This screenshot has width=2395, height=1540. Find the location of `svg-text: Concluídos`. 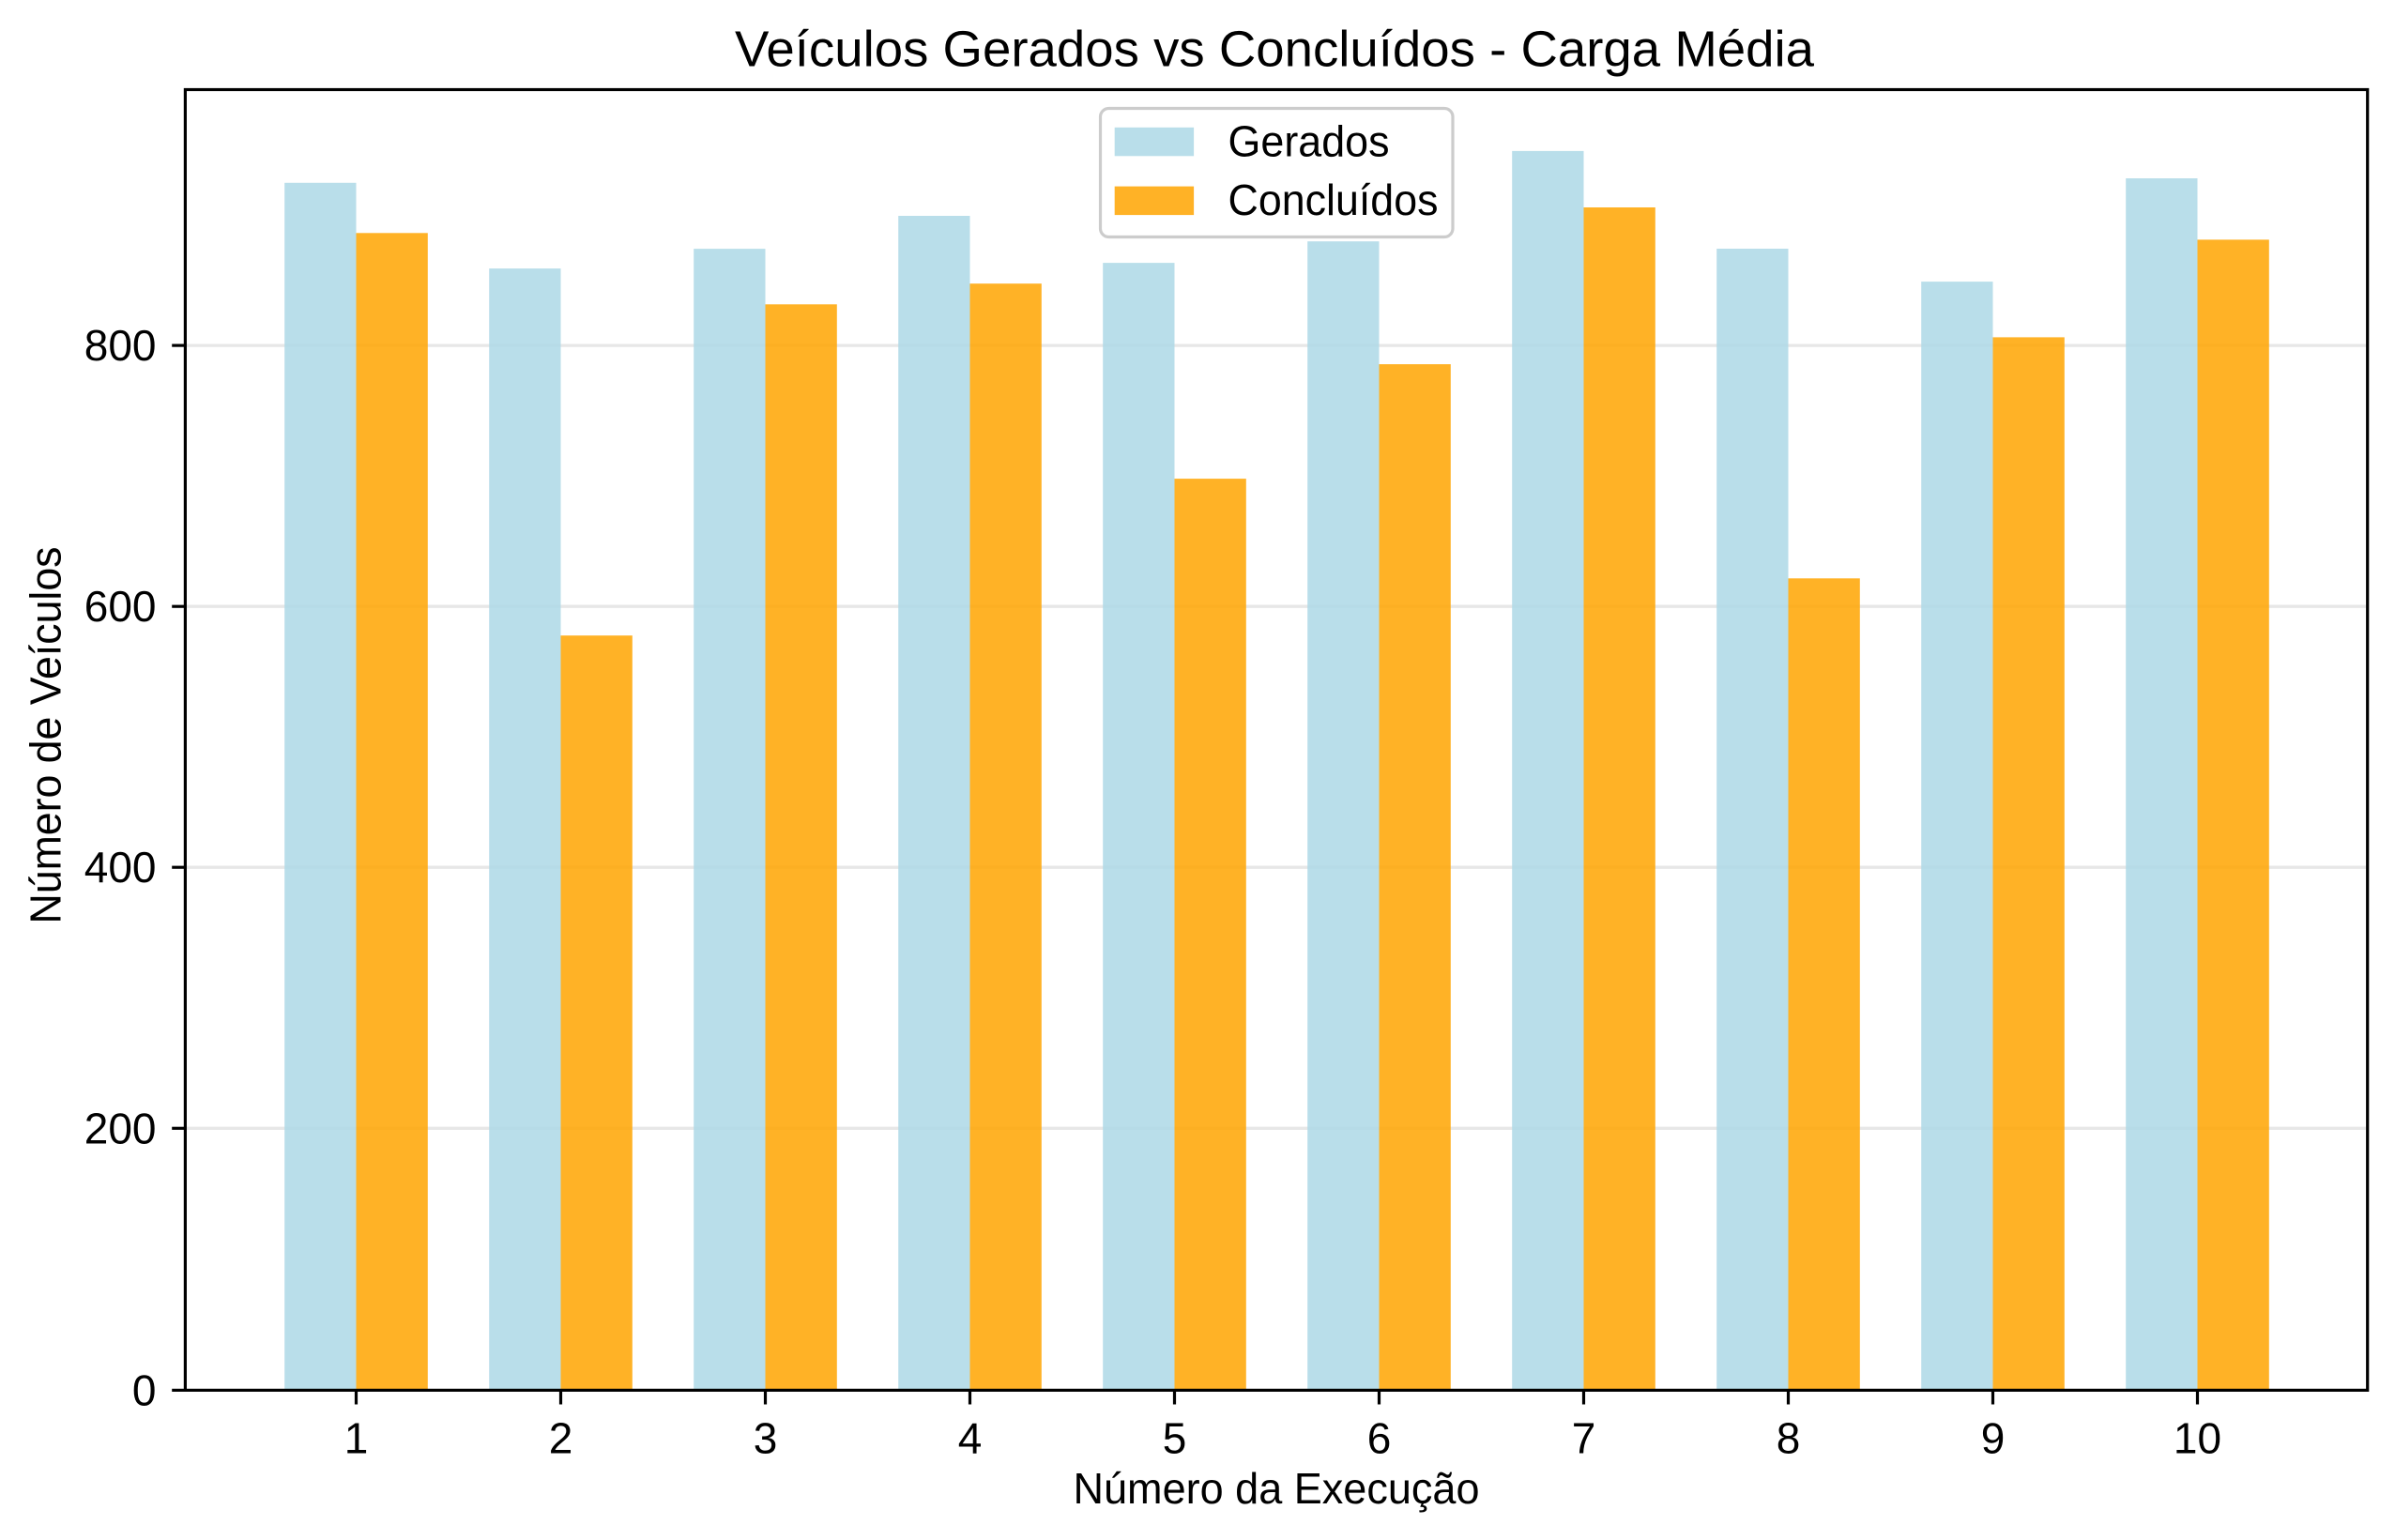

svg-text: Concluídos is located at coordinates (1333, 199).